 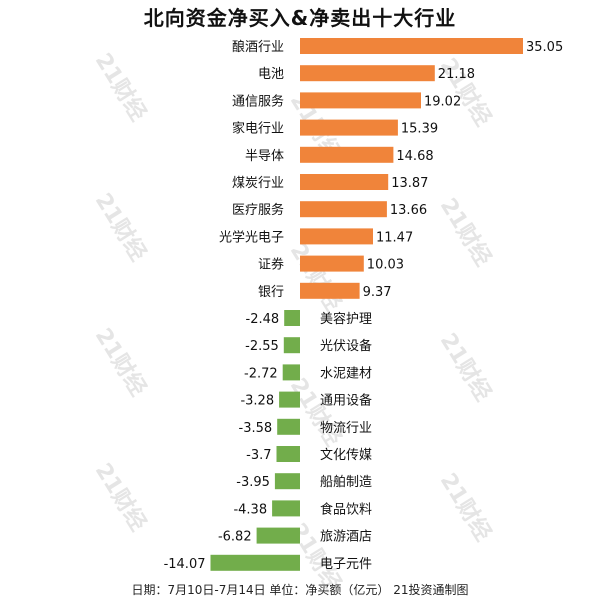 I want to click on category-label-13: 水泥建材, so click(x=346, y=373).